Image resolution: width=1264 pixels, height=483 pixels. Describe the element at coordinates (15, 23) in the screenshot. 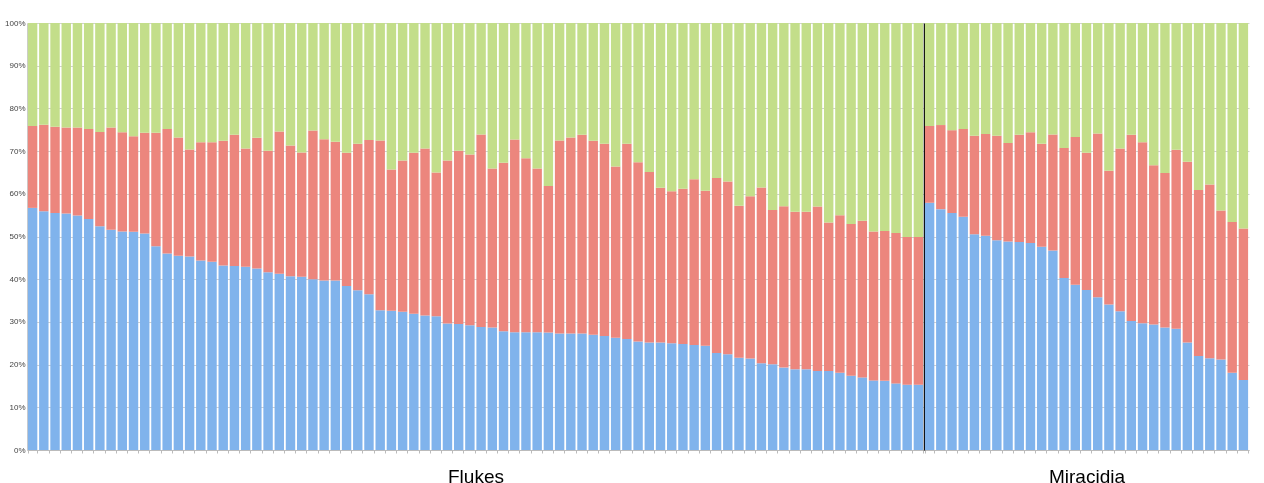

I see `y-tick-label: 100%` at that location.